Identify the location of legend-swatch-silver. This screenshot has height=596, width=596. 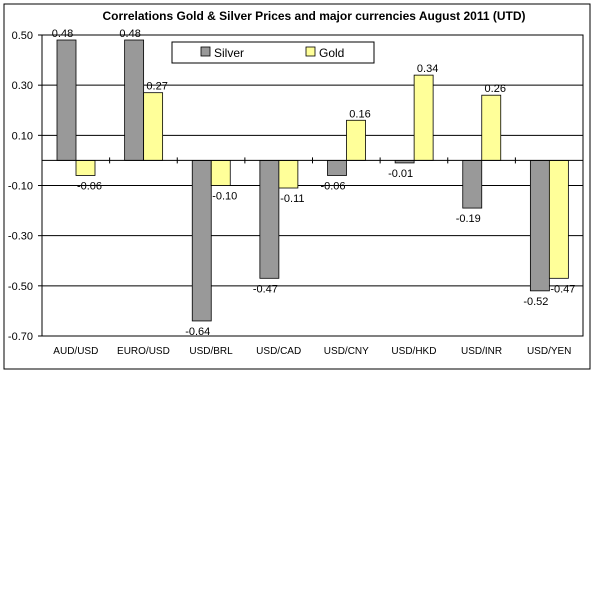
(205, 51).